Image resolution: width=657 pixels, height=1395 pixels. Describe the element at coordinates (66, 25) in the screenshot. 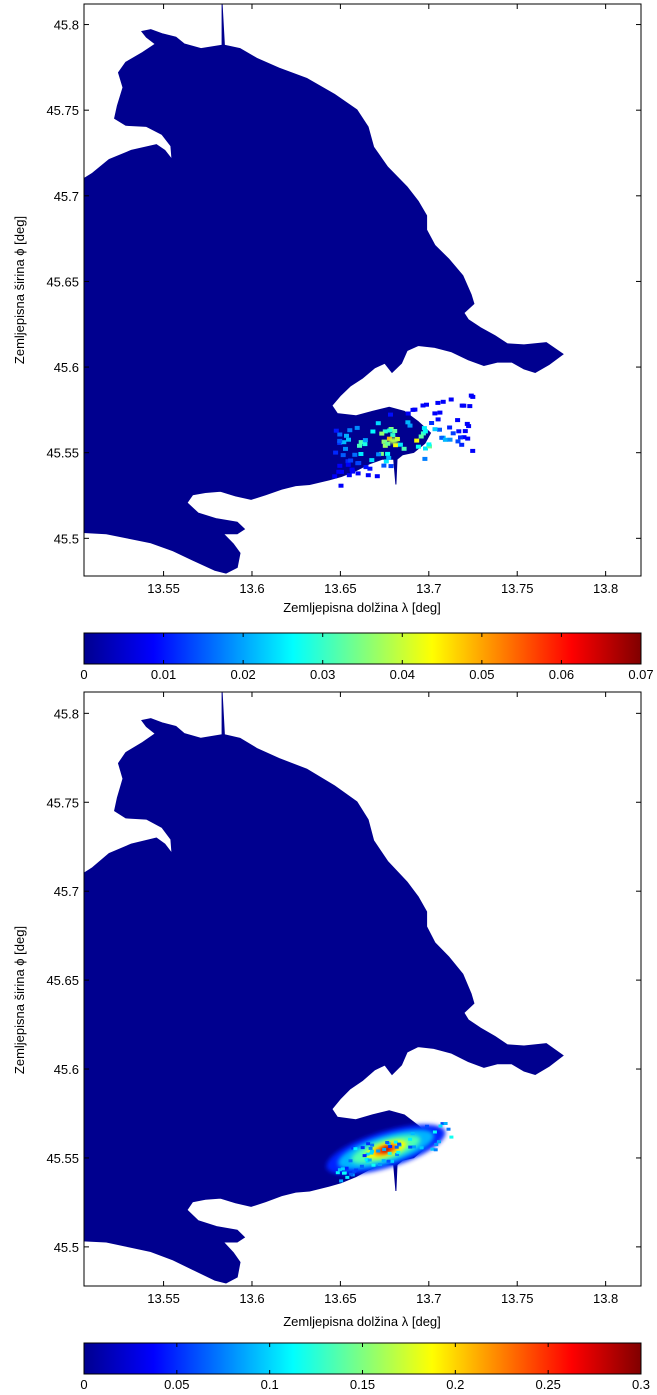

I see `y-tick-label: 45.8` at that location.